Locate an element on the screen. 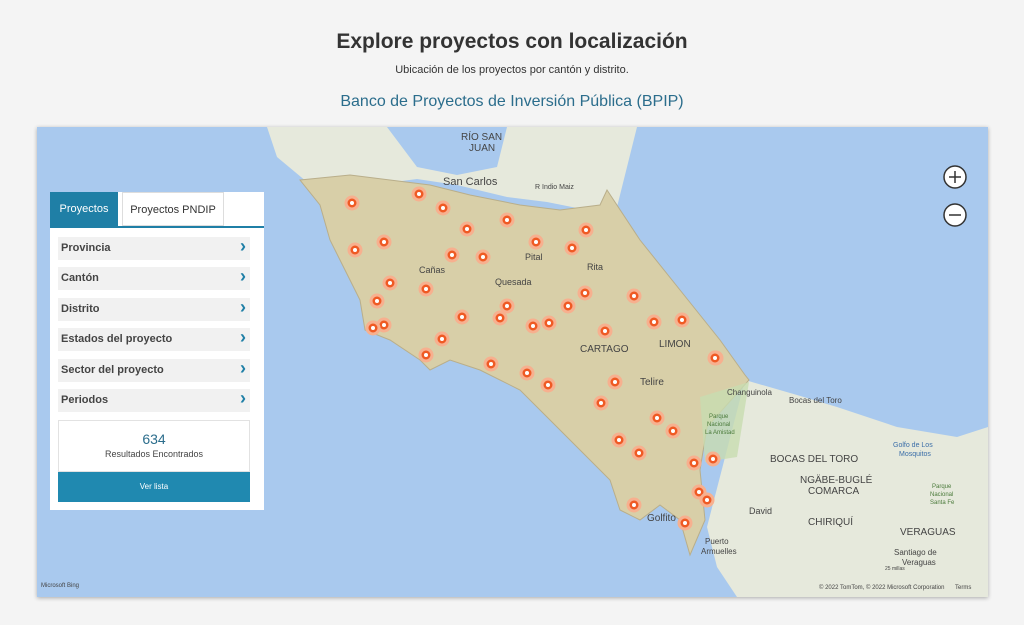 Image resolution: width=1024 pixels, height=625 pixels. results-count: 634 is located at coordinates (154, 439).